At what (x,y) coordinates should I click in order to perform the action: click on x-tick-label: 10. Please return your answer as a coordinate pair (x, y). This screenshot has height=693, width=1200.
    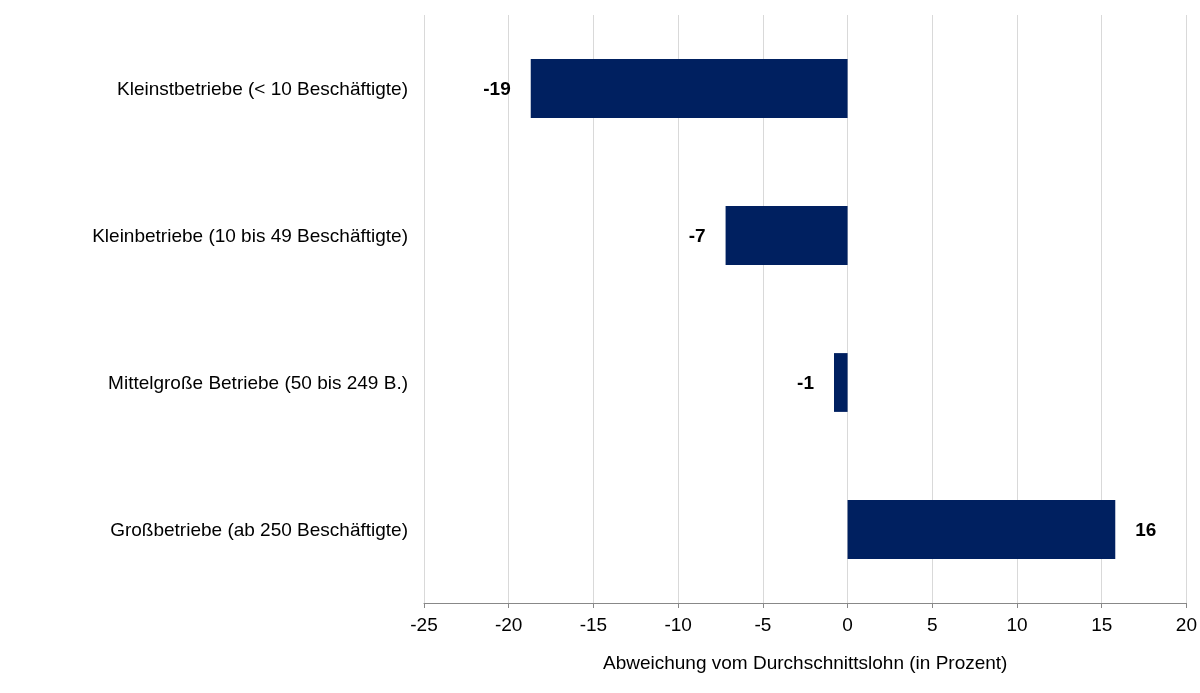
    Looking at the image, I should click on (1017, 624).